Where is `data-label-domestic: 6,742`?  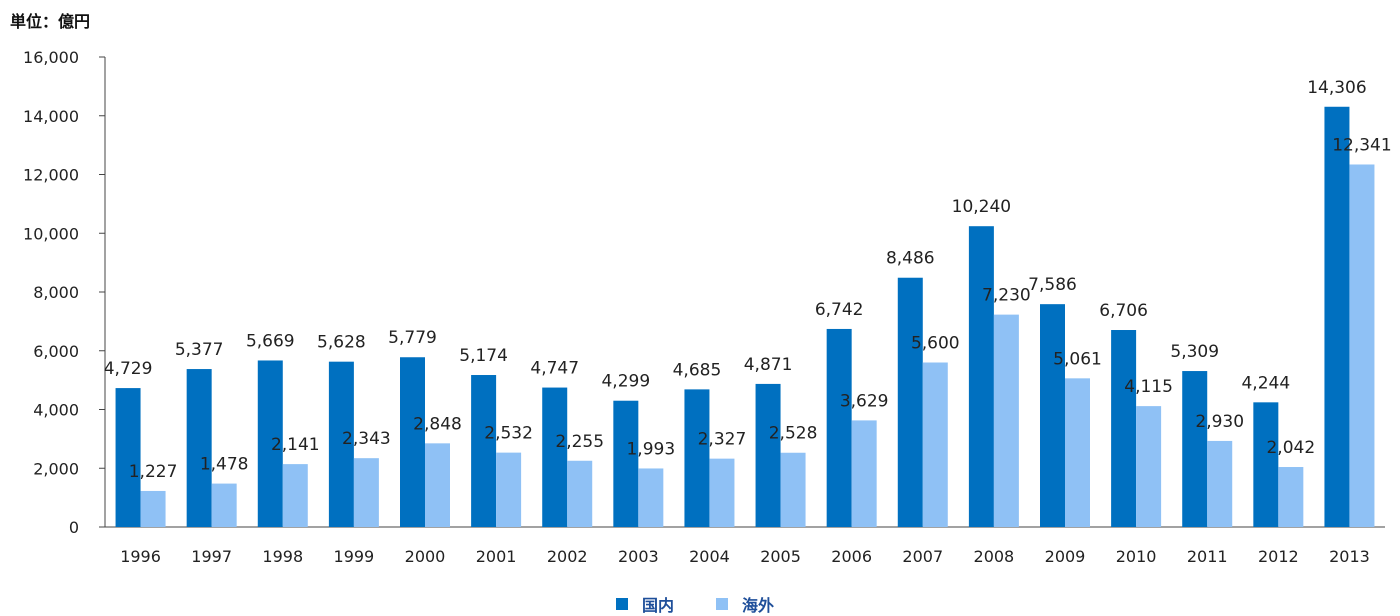
data-label-domestic: 6,742 is located at coordinates (839, 310).